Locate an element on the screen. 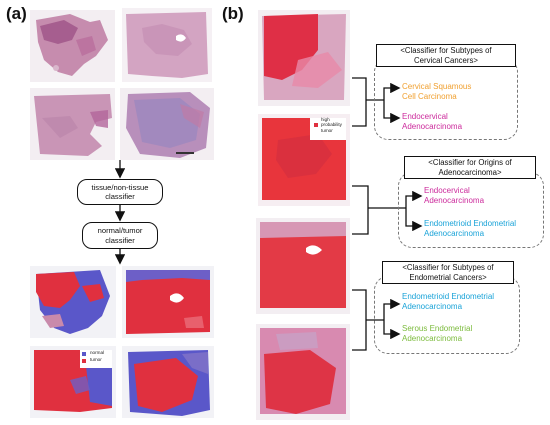  prob-slide-b3 is located at coordinates (303, 266).